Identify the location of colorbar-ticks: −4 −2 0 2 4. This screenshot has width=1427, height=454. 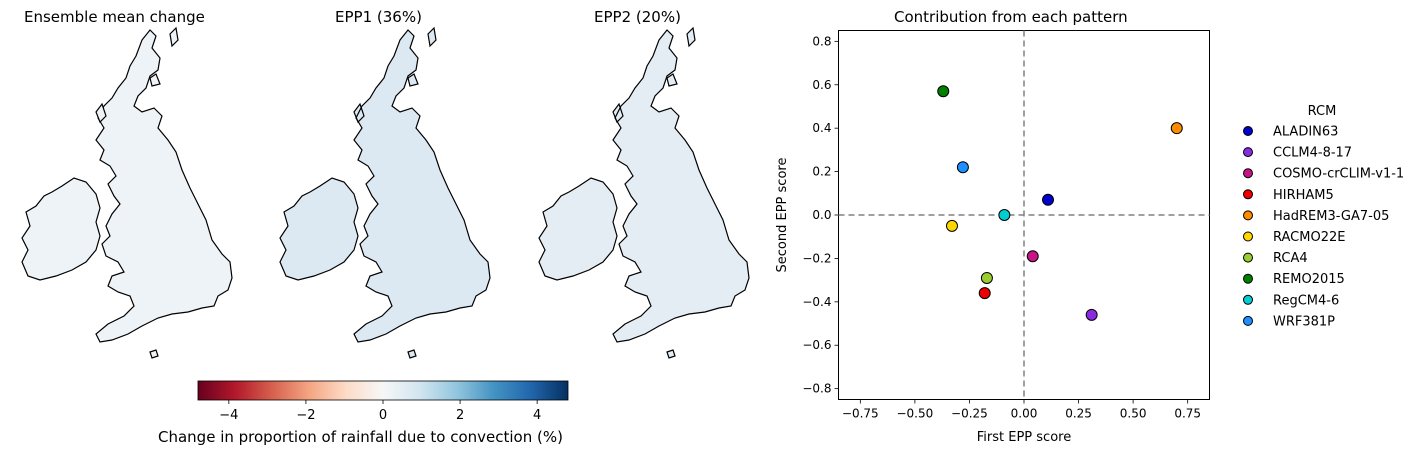
(380, 411).